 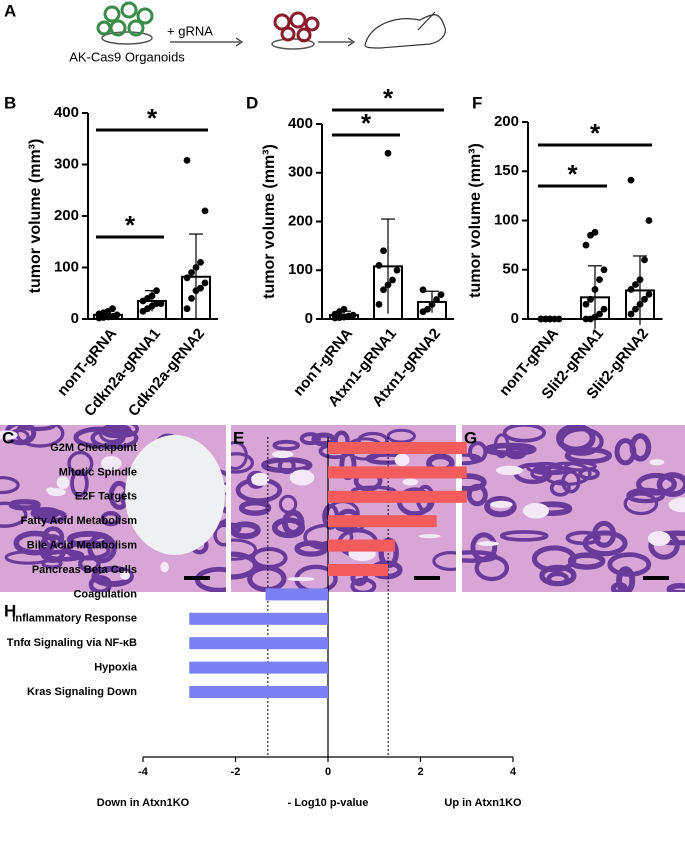 I want to click on schematic, so click(x=271, y=25).